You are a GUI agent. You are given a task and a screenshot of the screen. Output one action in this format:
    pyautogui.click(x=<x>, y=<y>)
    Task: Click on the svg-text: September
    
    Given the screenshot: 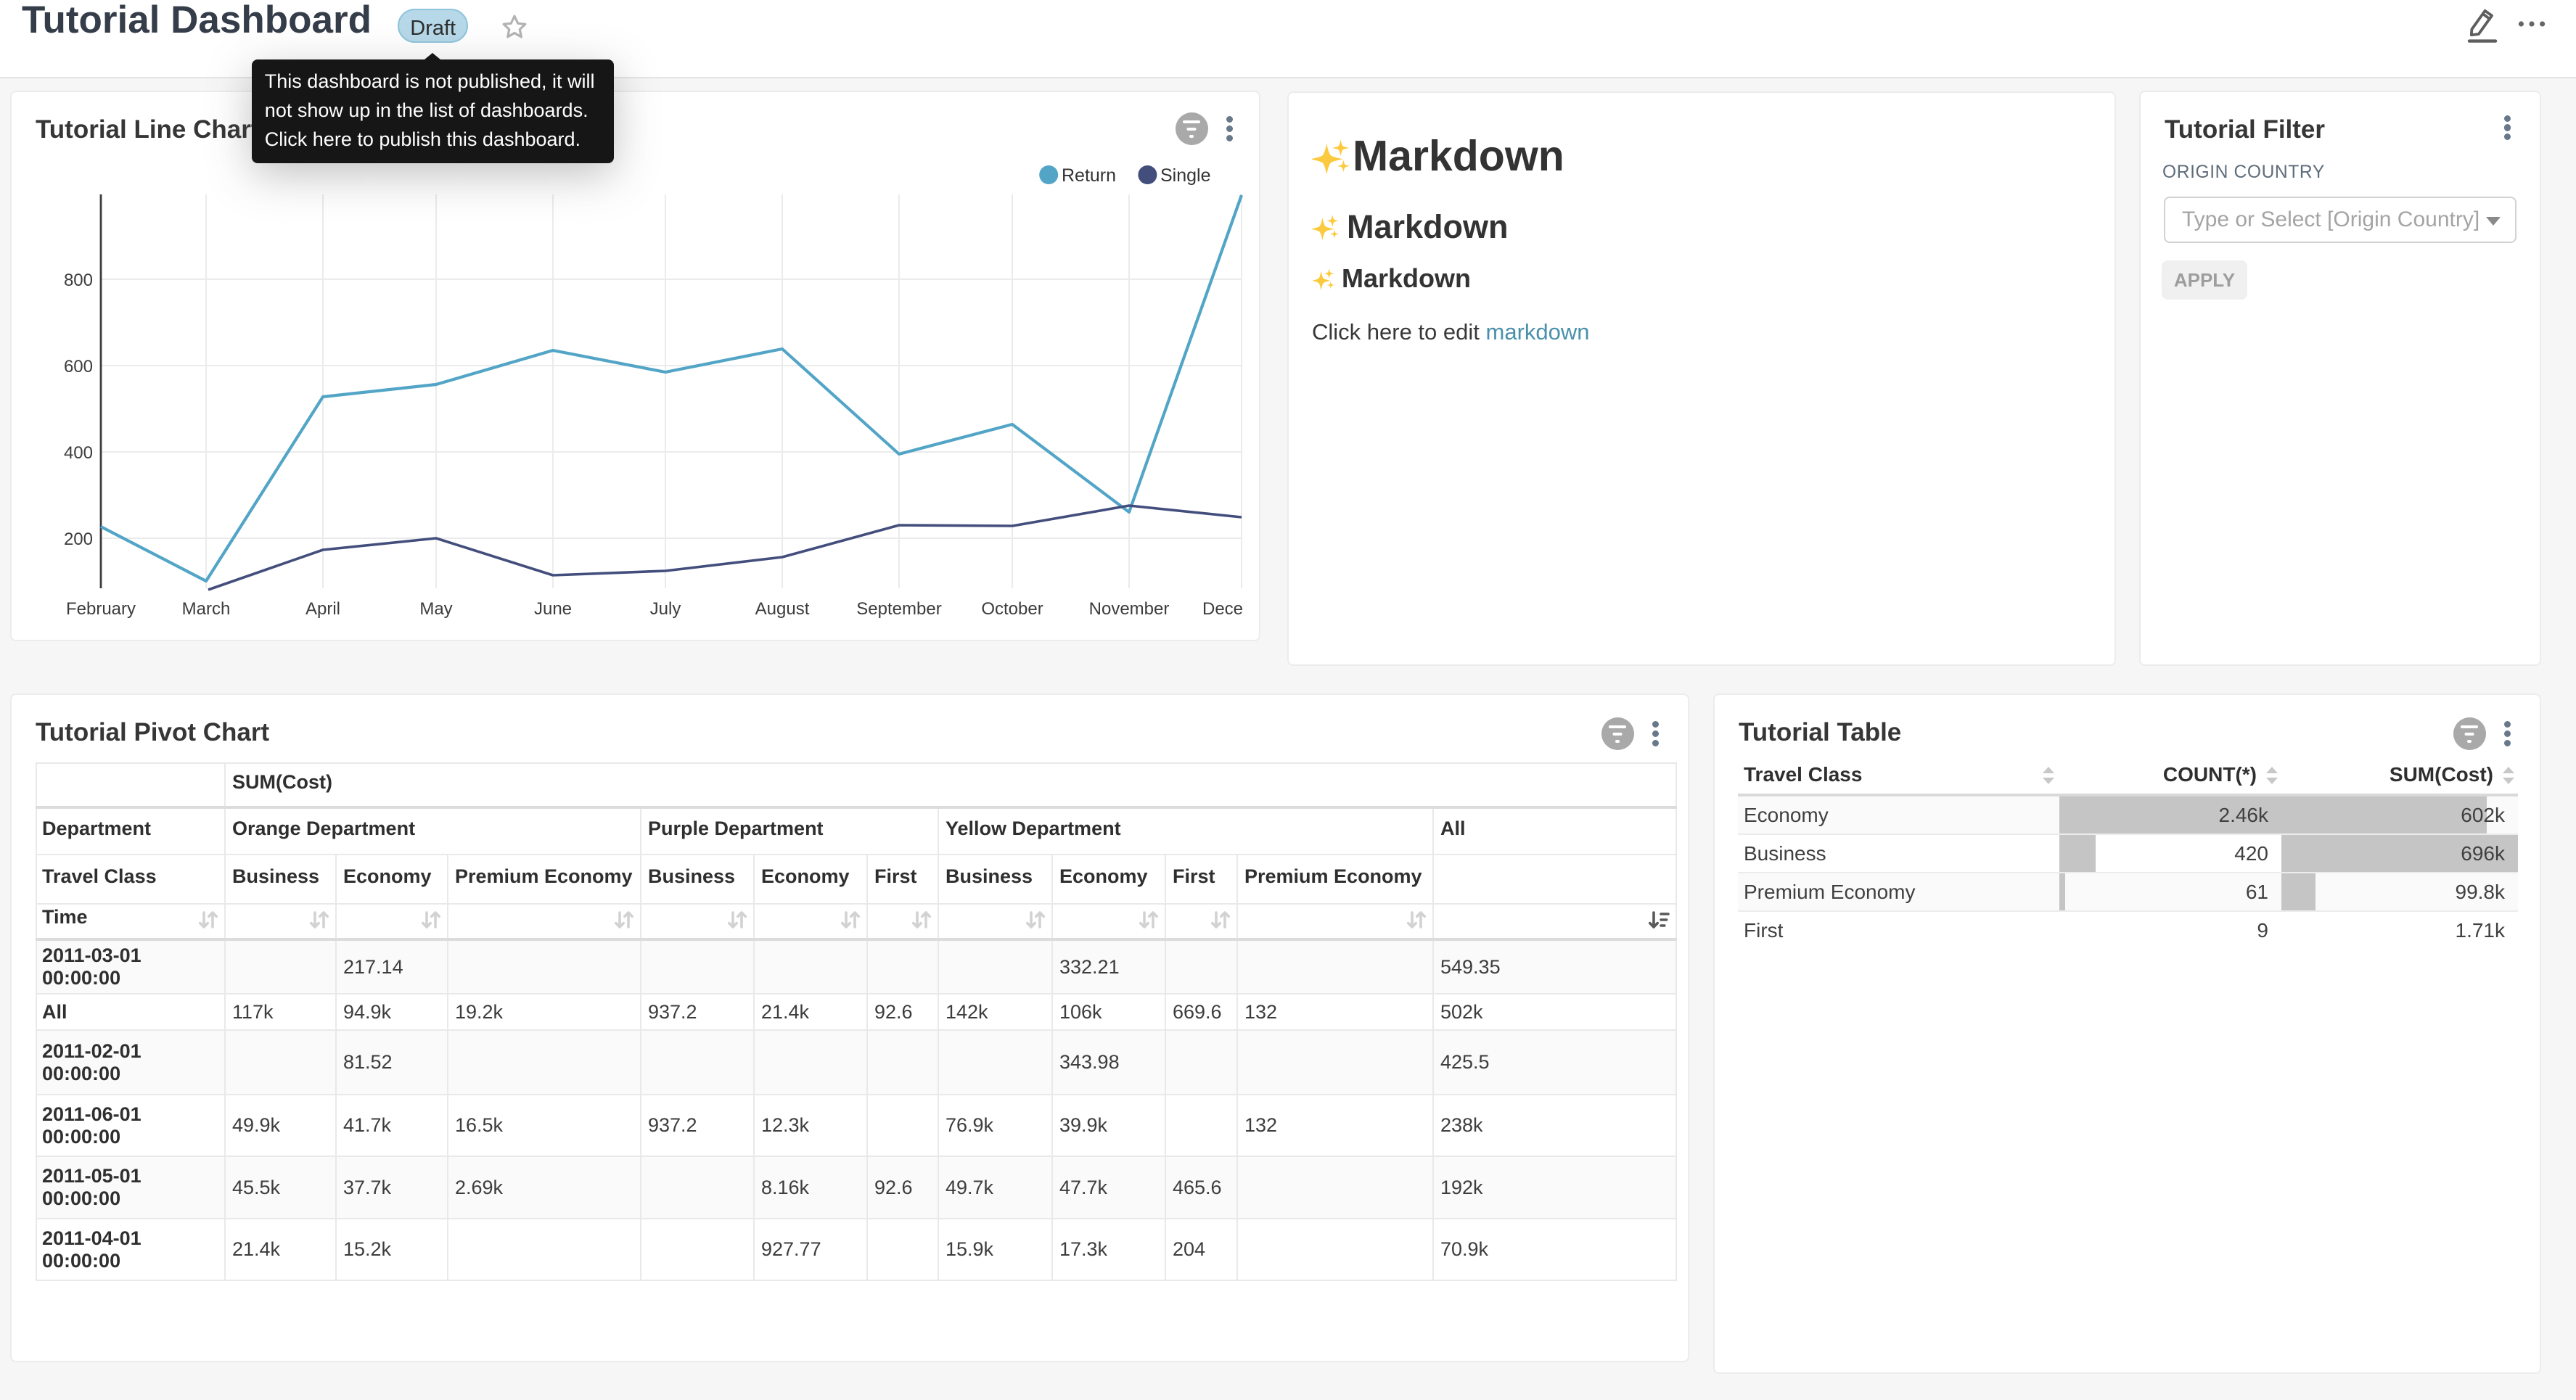 What is the action you would take?
    pyautogui.click(x=898, y=609)
    